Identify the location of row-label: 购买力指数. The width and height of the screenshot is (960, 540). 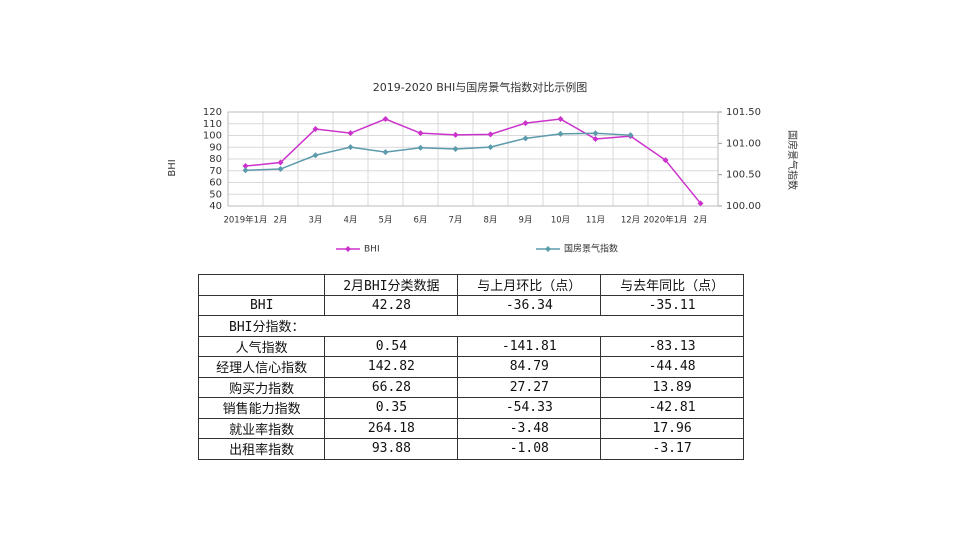
(261, 387).